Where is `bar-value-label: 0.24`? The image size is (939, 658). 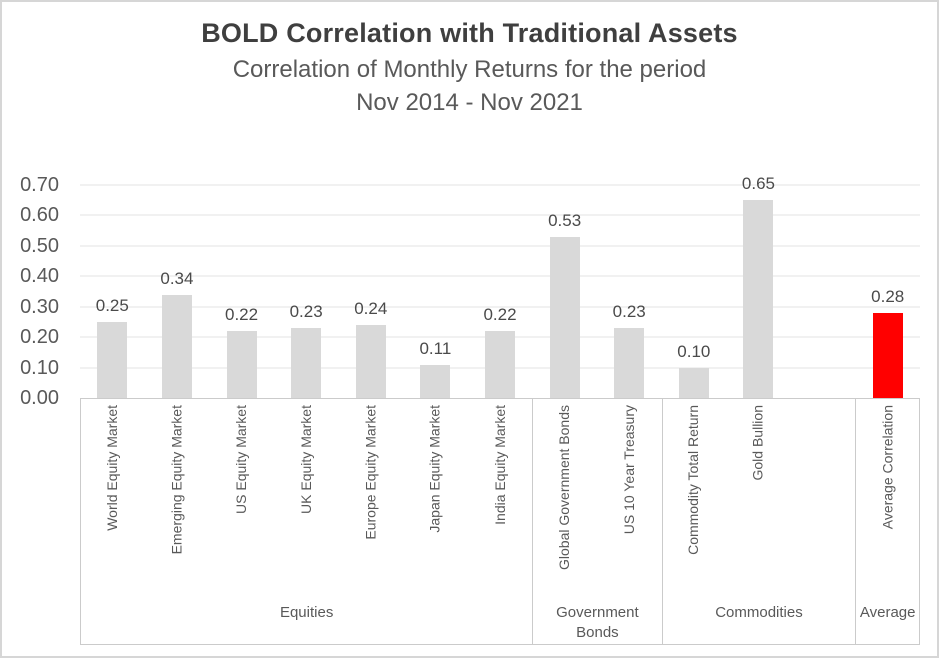 bar-value-label: 0.24 is located at coordinates (371, 308).